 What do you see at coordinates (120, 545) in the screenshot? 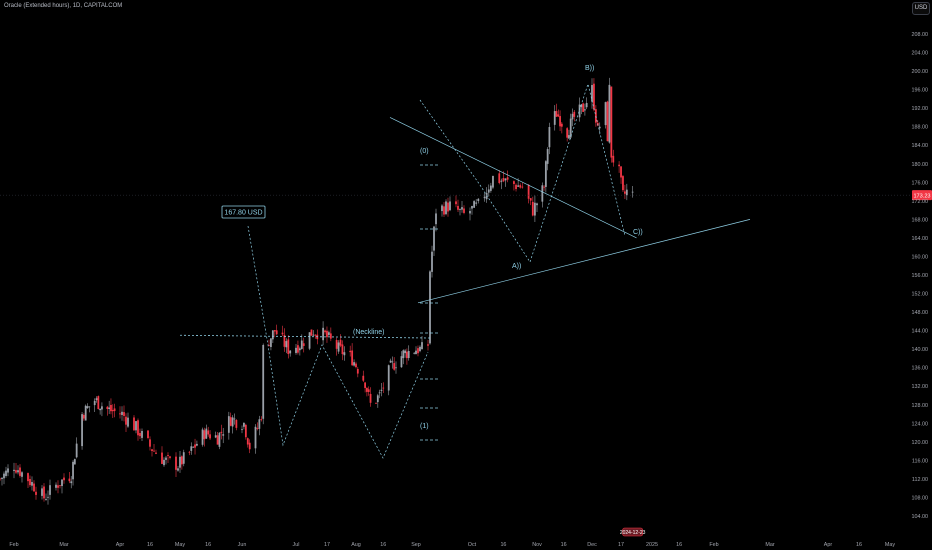
I see `time-tick-label: Apr` at bounding box center [120, 545].